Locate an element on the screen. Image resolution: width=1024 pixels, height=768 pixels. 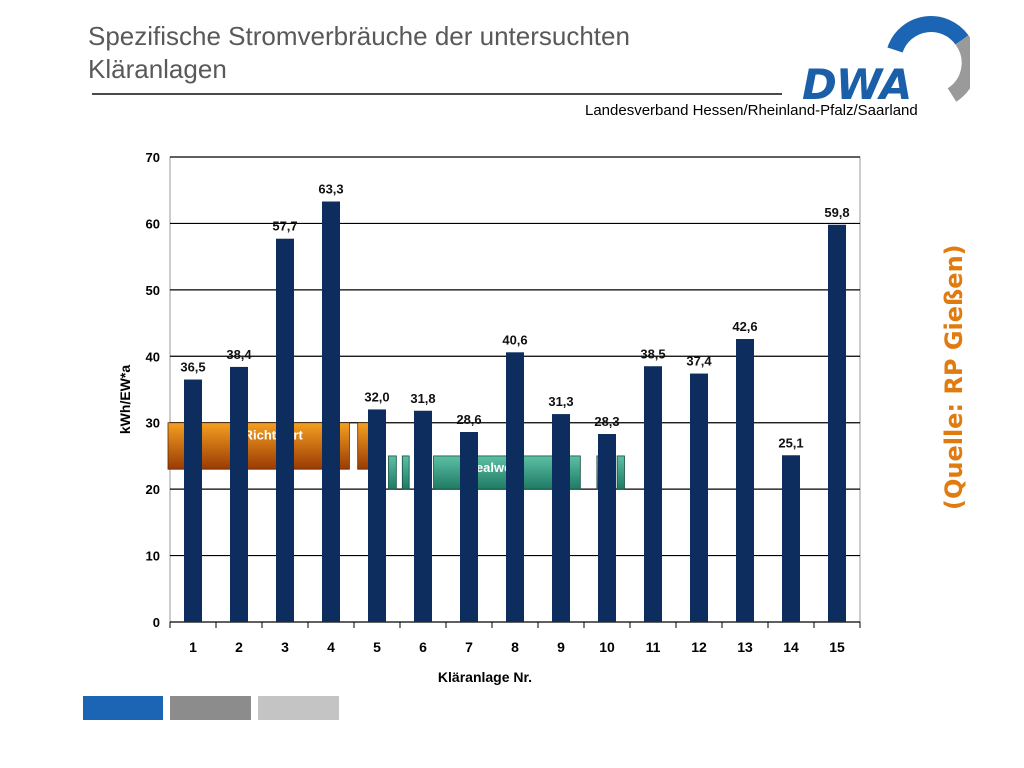
y-tick-label: 70 is located at coordinates (153, 157).